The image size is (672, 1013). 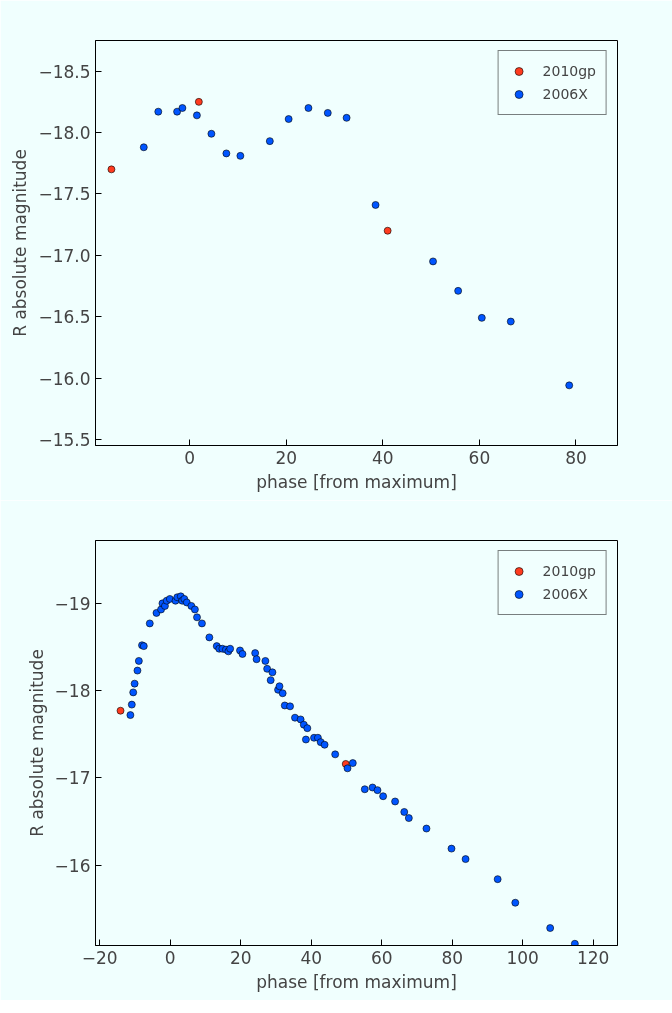 What do you see at coordinates (64, 255) in the screenshot?
I see `y-tick-label: −17.0` at bounding box center [64, 255].